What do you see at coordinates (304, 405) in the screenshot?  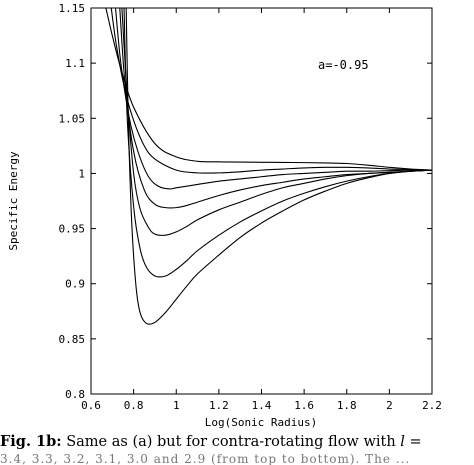 I see `x-tick-label: 1.6` at bounding box center [304, 405].